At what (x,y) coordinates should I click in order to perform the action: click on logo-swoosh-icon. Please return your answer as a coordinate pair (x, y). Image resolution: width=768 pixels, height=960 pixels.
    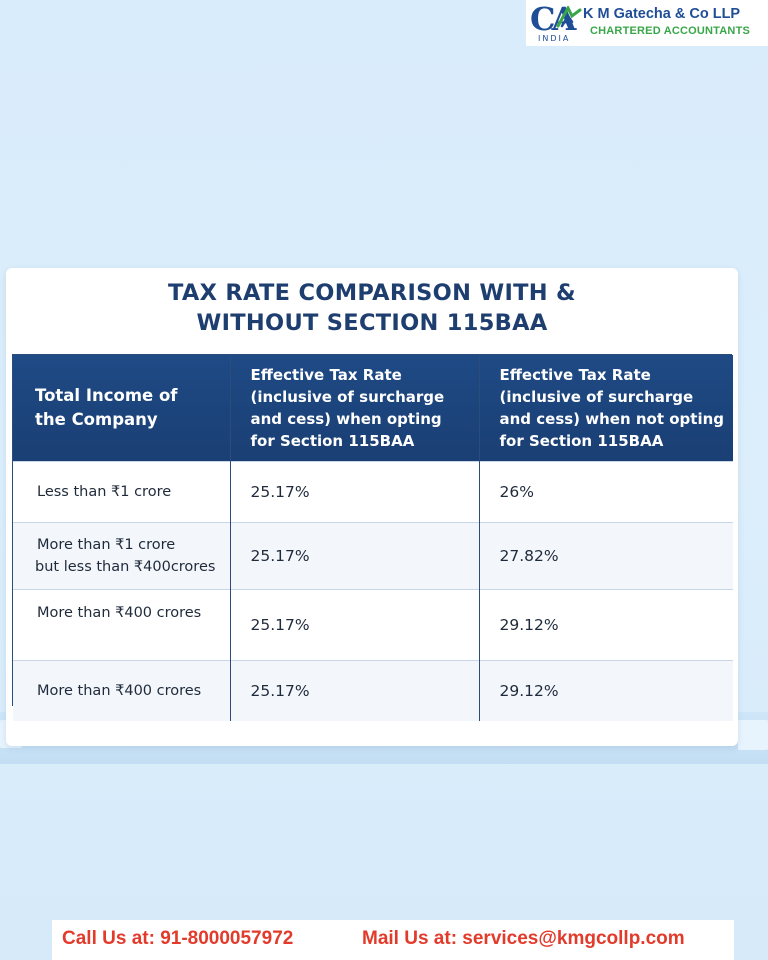
    Looking at the image, I should click on (569, 17).